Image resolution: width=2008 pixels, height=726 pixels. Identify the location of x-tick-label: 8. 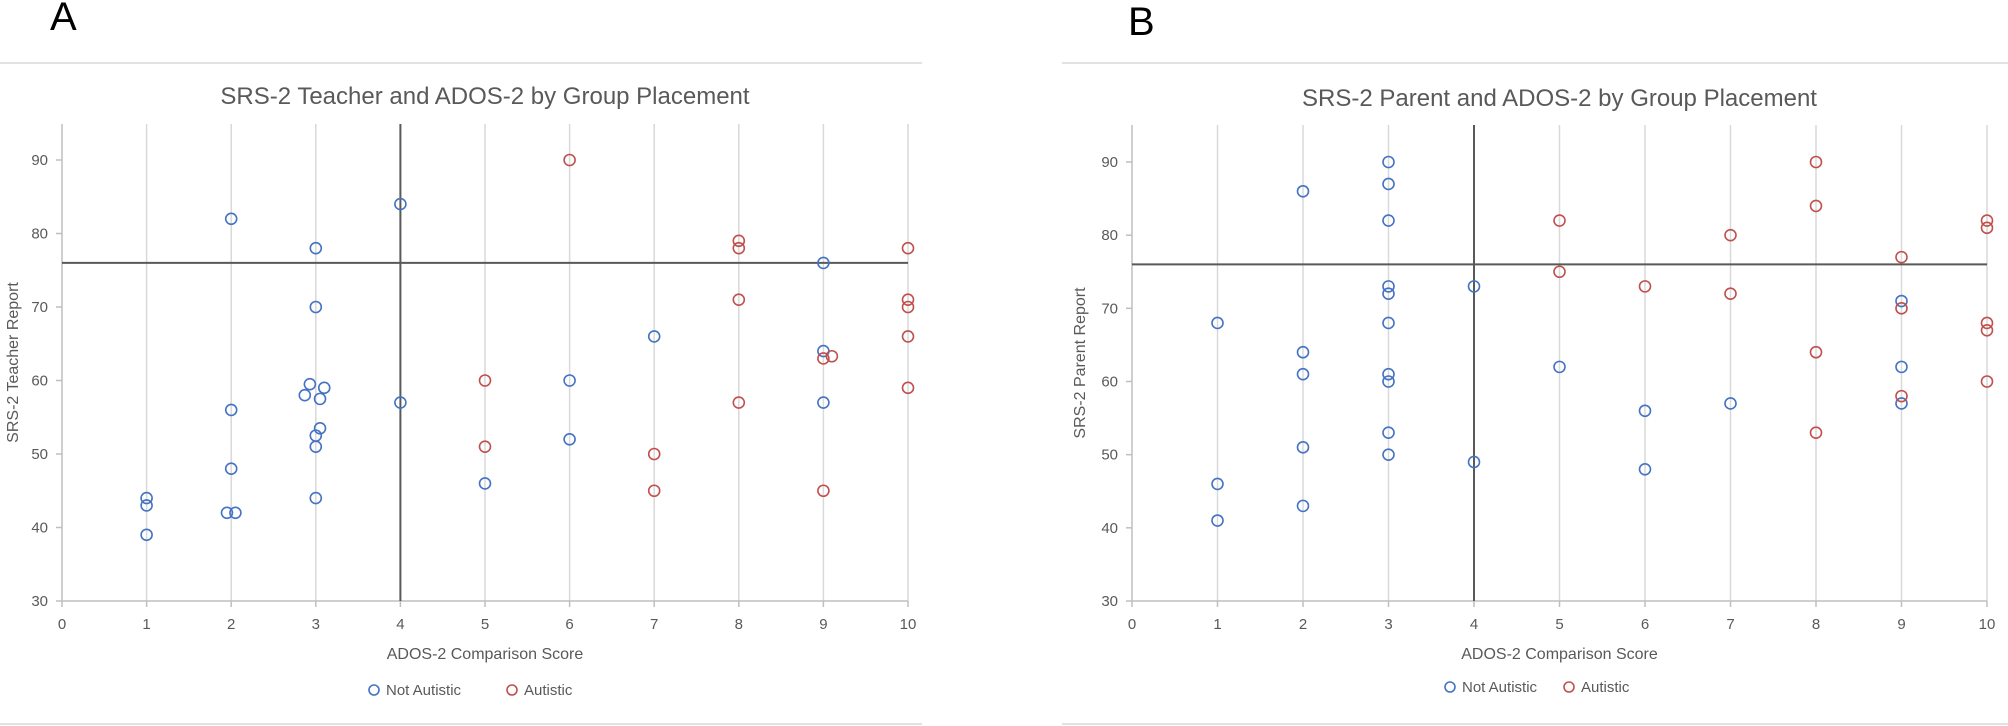
(739, 624).